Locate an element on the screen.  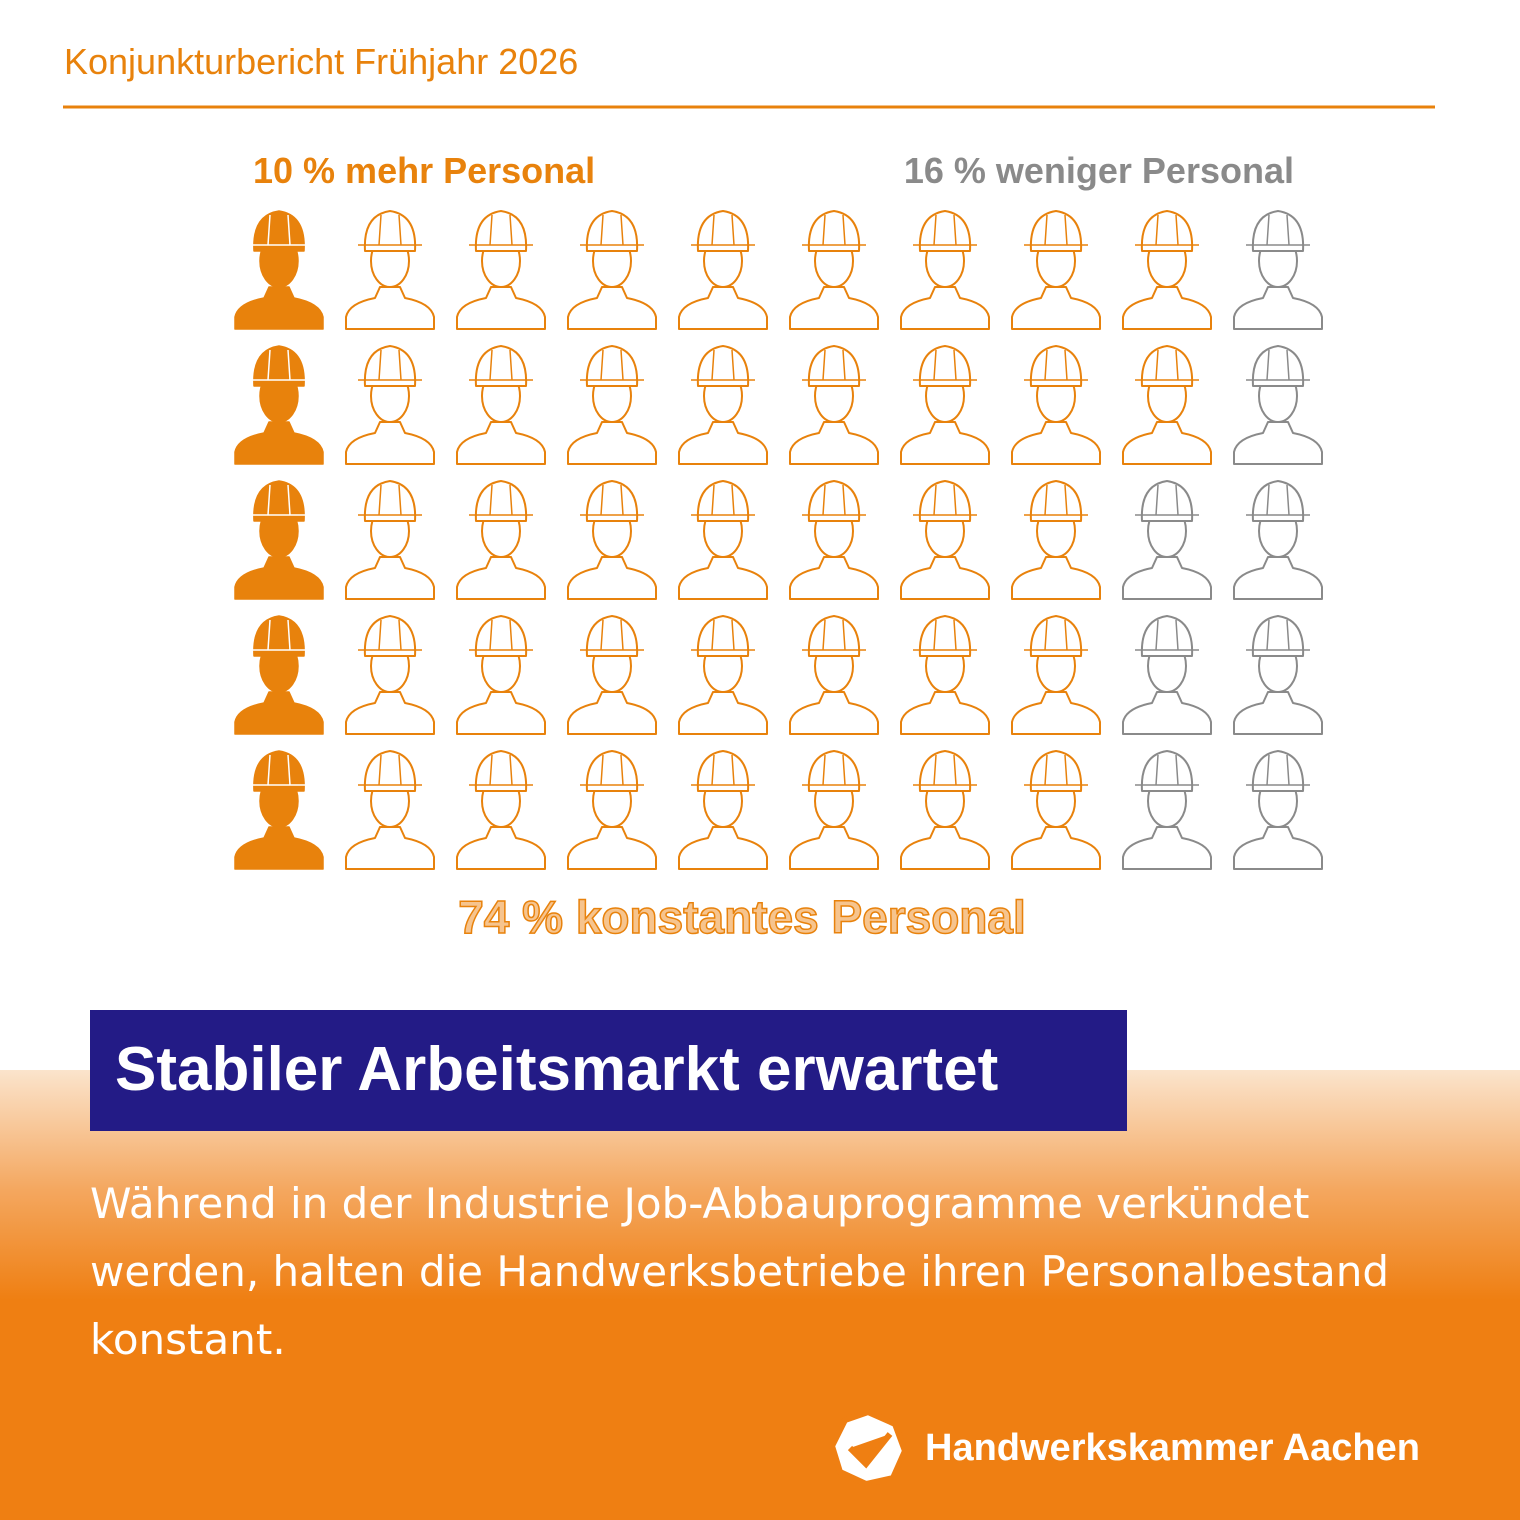
logo-mark is located at coordinates (868, 1448).